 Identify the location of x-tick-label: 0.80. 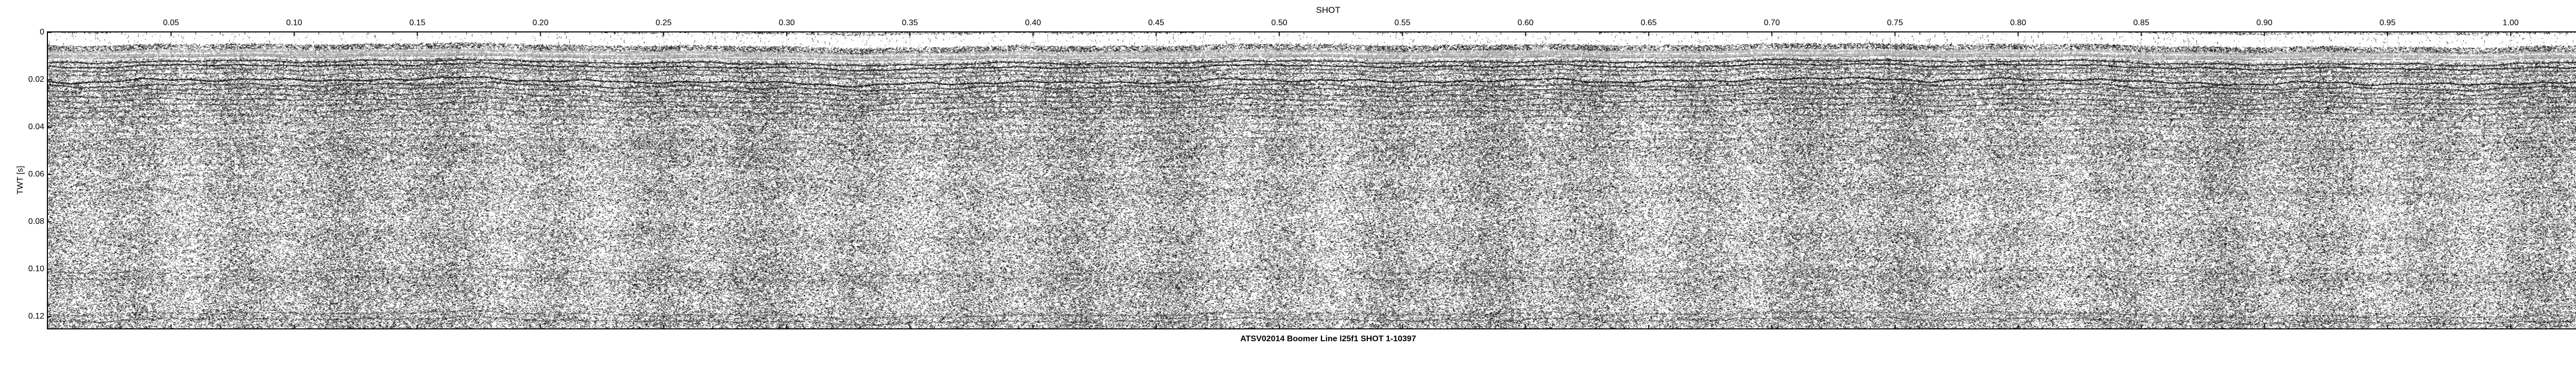
(2018, 23).